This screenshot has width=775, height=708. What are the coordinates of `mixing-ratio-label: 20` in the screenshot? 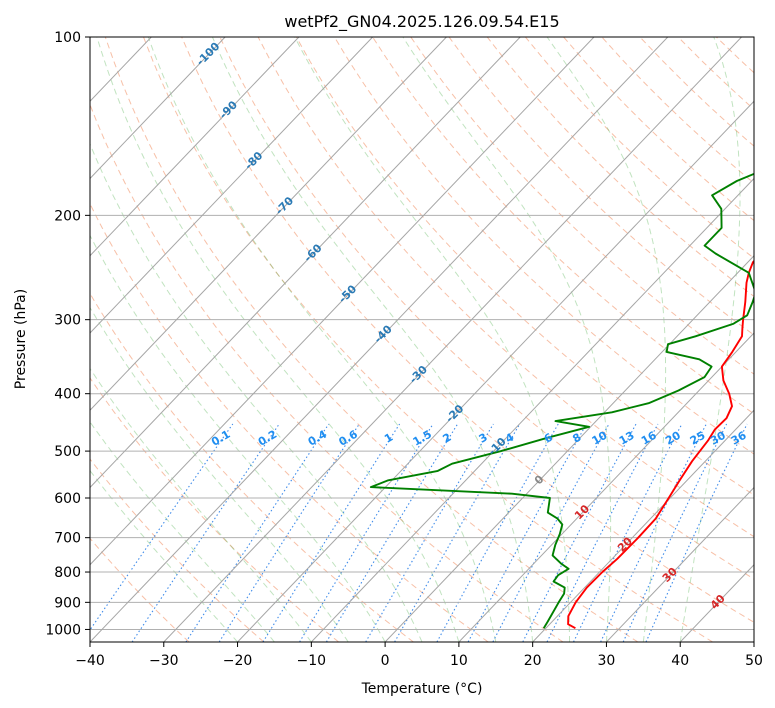 It's located at (673, 438).